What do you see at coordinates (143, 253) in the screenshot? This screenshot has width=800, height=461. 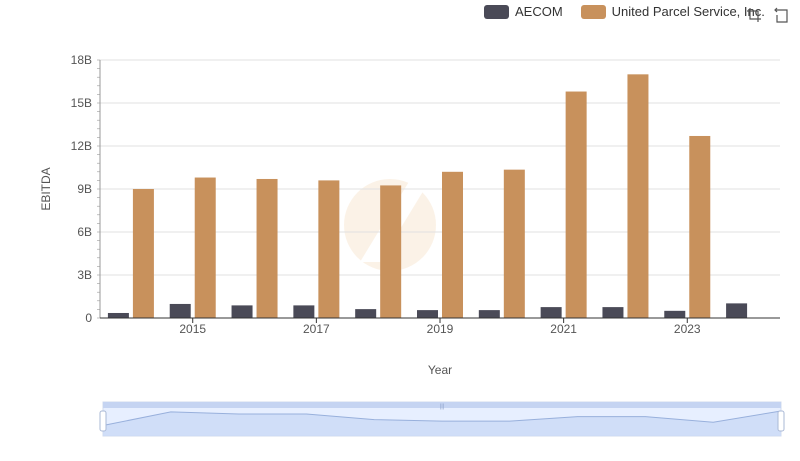 I see `bar-ups-2014` at bounding box center [143, 253].